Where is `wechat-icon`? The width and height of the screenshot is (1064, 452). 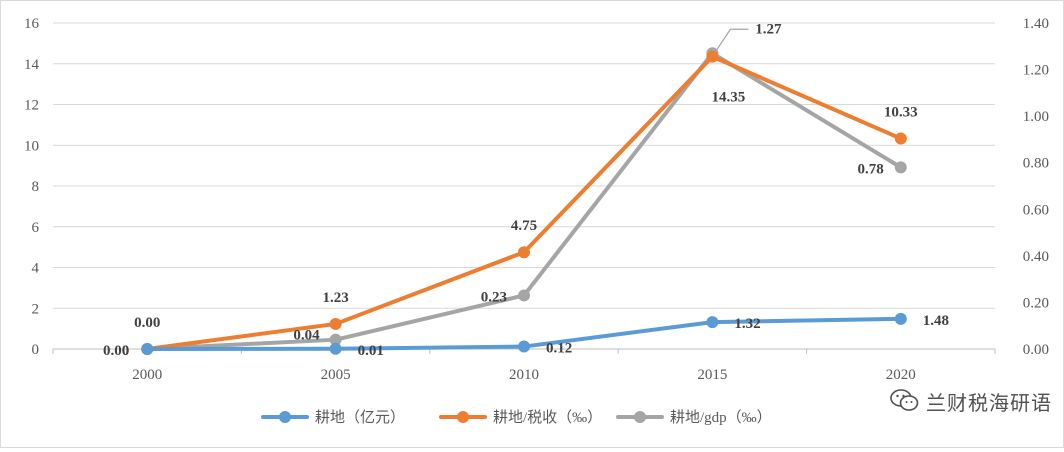 wechat-icon is located at coordinates (904, 400).